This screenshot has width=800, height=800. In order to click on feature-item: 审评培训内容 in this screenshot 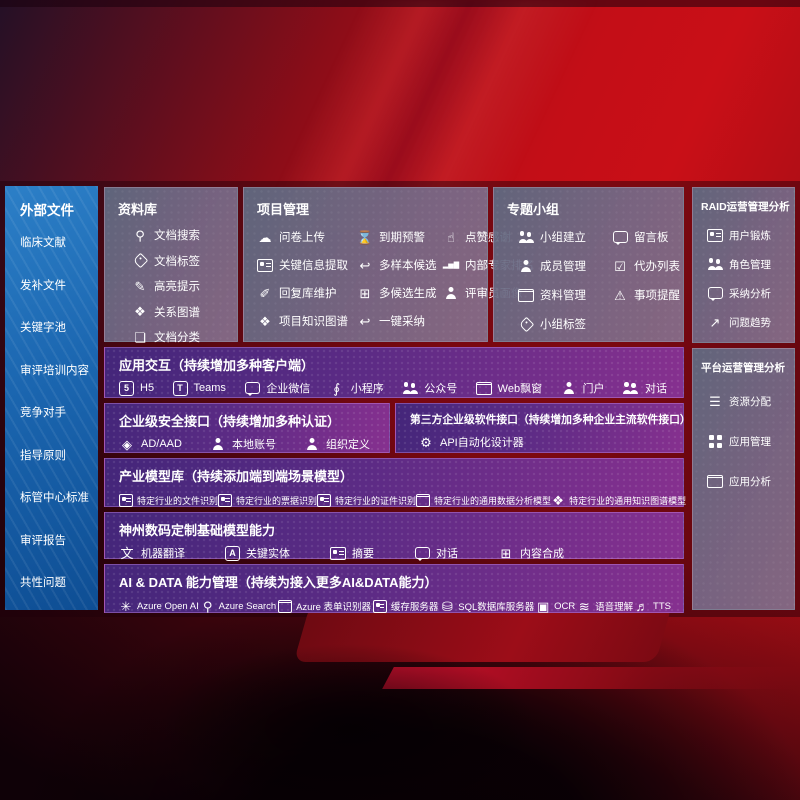, I will do `click(57, 370)`.